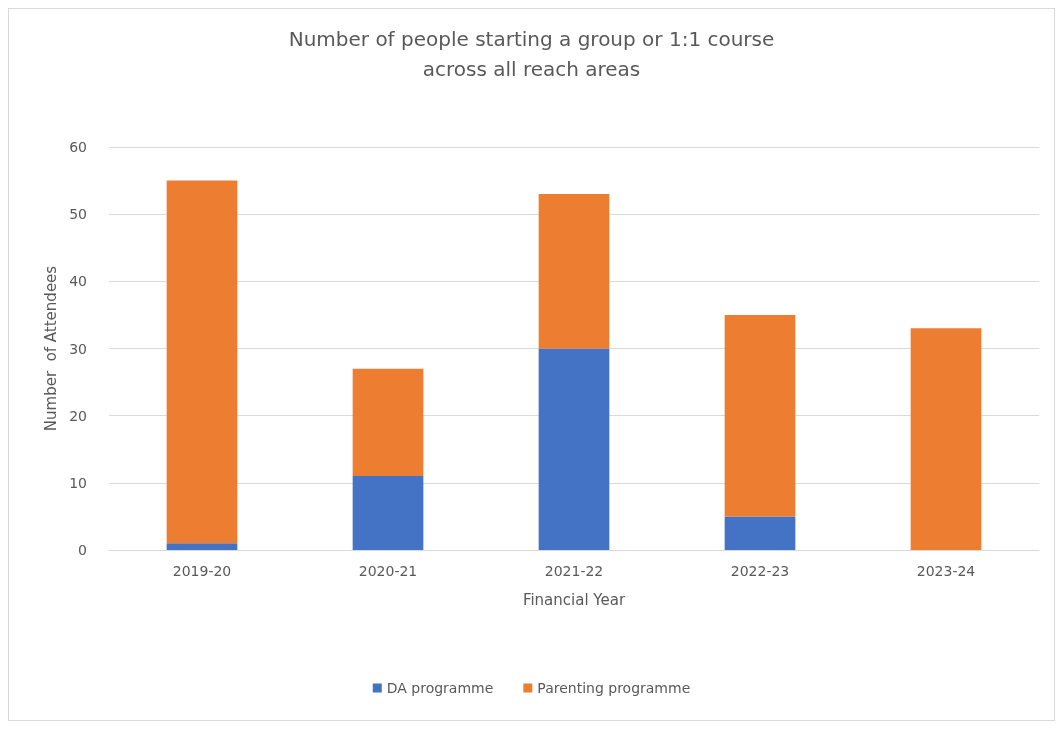  I want to click on x-tick-label: 2020-21, so click(388, 571).